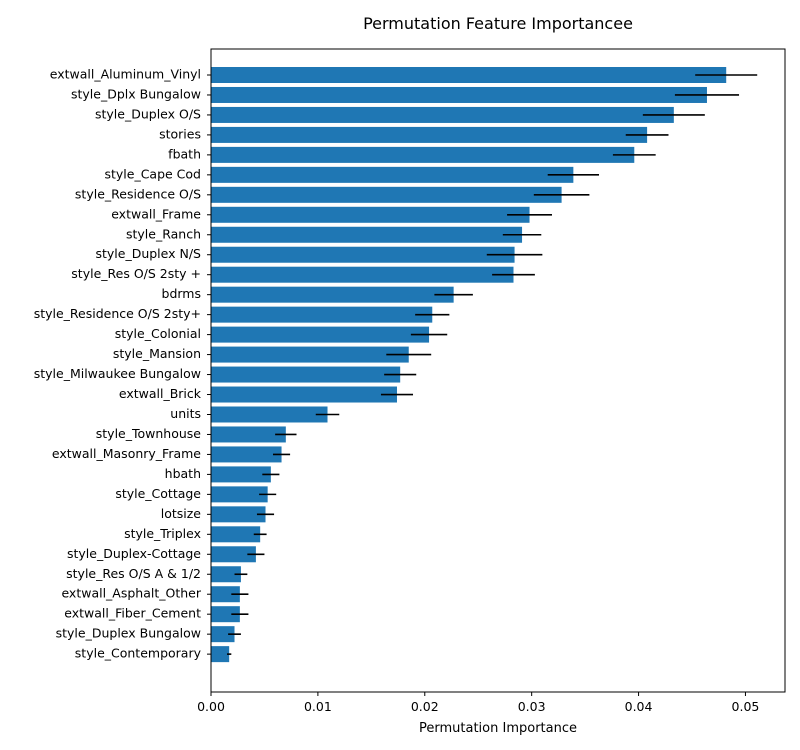  Describe the element at coordinates (136, 93) in the screenshot. I see `y-tick-label: style_Dplx Bungalow` at that location.